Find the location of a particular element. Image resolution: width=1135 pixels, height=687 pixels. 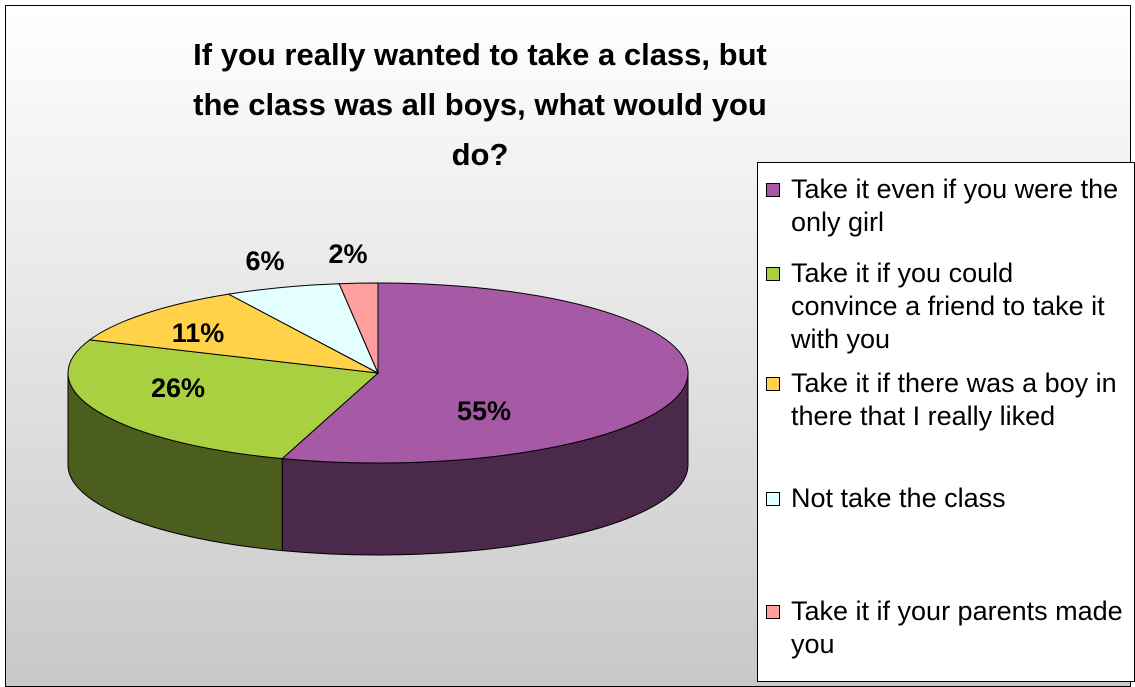

legend-label: Take it even if you were the only girl is located at coordinates (955, 205).